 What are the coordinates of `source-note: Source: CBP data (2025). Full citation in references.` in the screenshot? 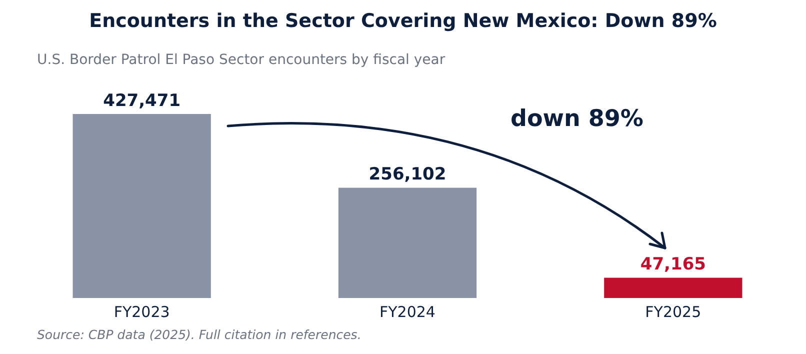 It's located at (199, 334).